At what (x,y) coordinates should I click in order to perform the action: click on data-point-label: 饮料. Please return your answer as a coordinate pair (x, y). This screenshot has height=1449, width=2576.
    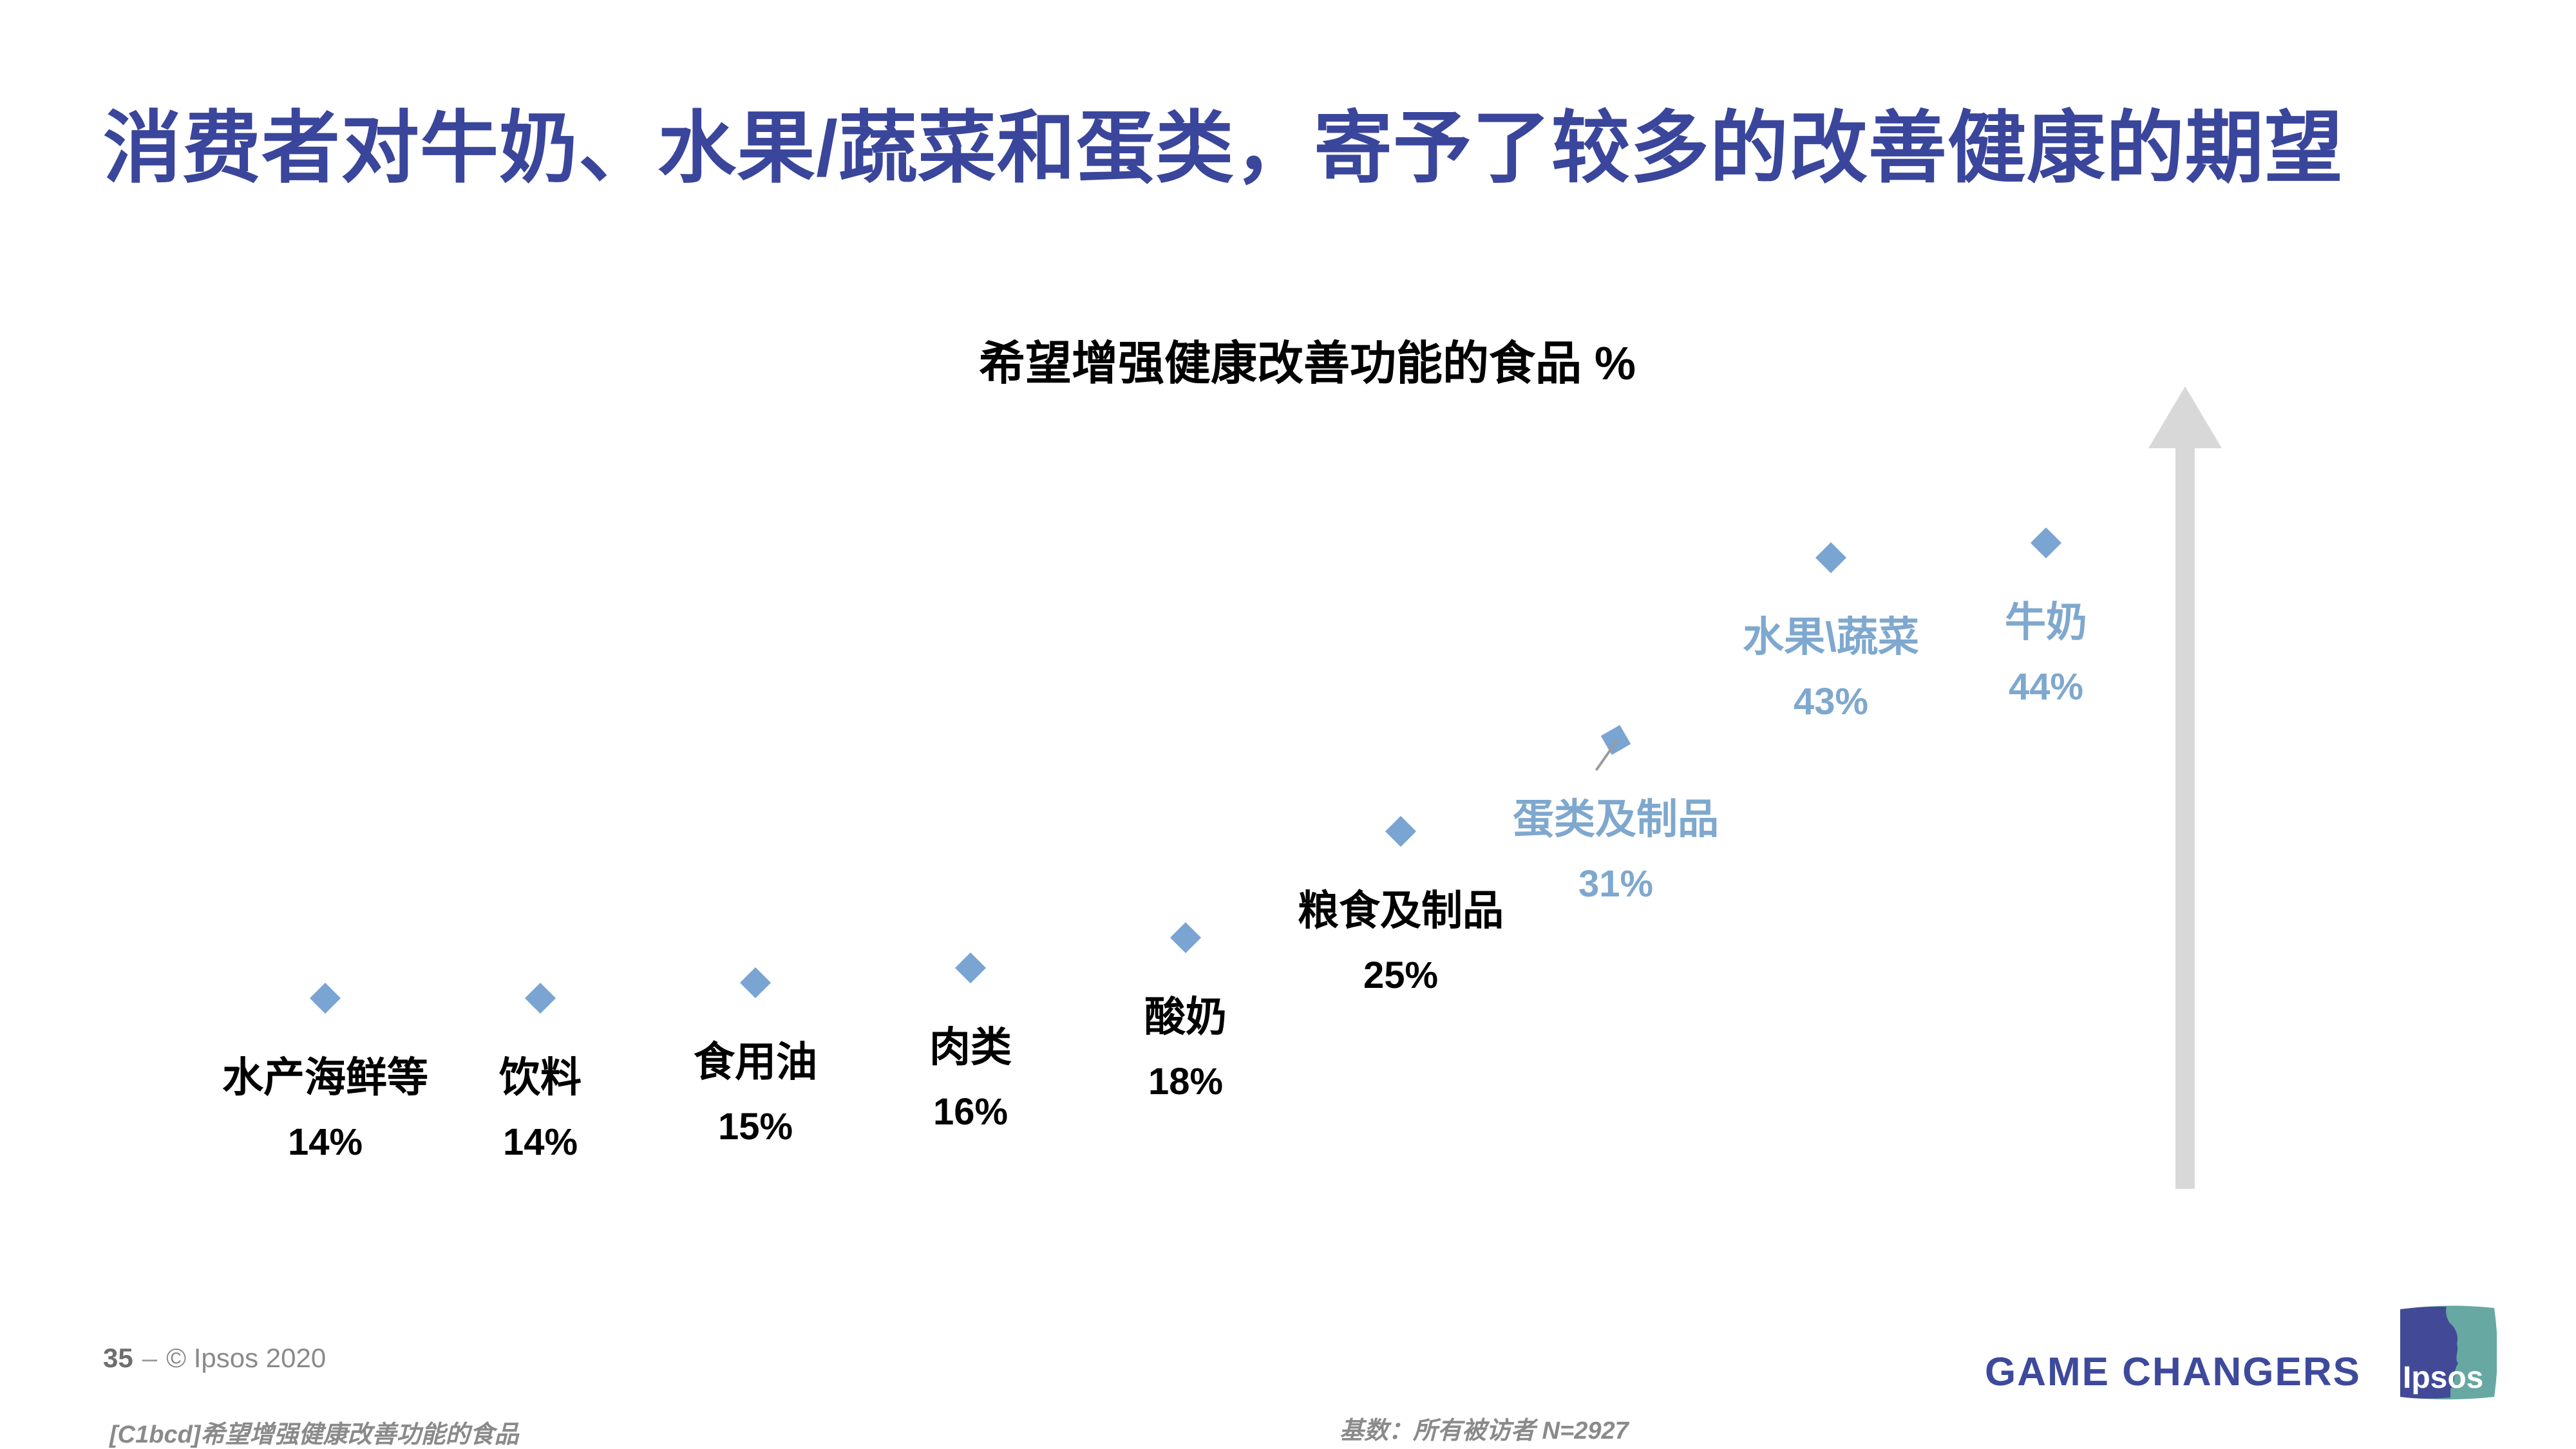
    Looking at the image, I should click on (540, 1077).